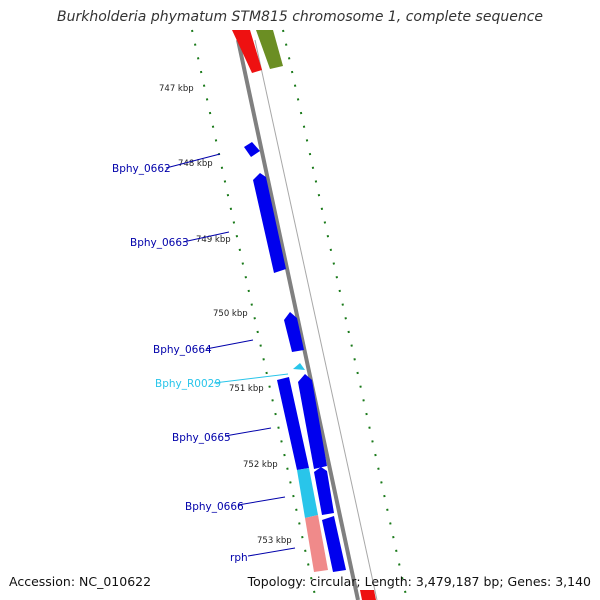 Image resolution: width=600 pixels, height=600 pixels. I want to click on gene-label-bphy-0665: Bphy_0665, so click(201, 438).